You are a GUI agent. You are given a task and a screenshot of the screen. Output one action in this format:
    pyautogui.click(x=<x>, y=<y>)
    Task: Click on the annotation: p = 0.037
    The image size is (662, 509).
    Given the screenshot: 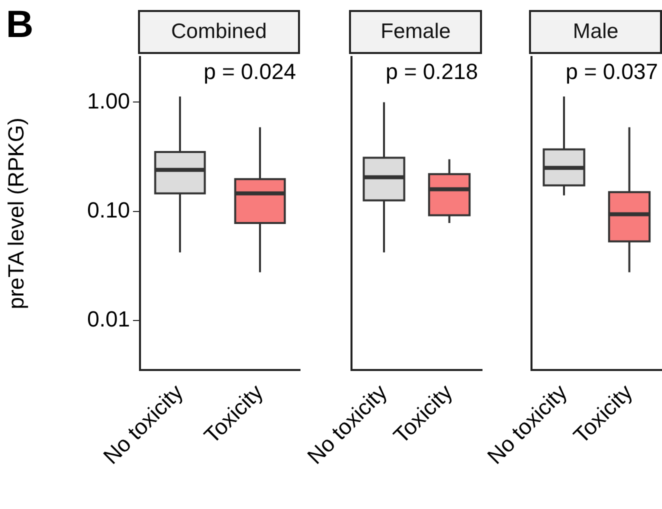 What is the action you would take?
    pyautogui.click(x=612, y=71)
    